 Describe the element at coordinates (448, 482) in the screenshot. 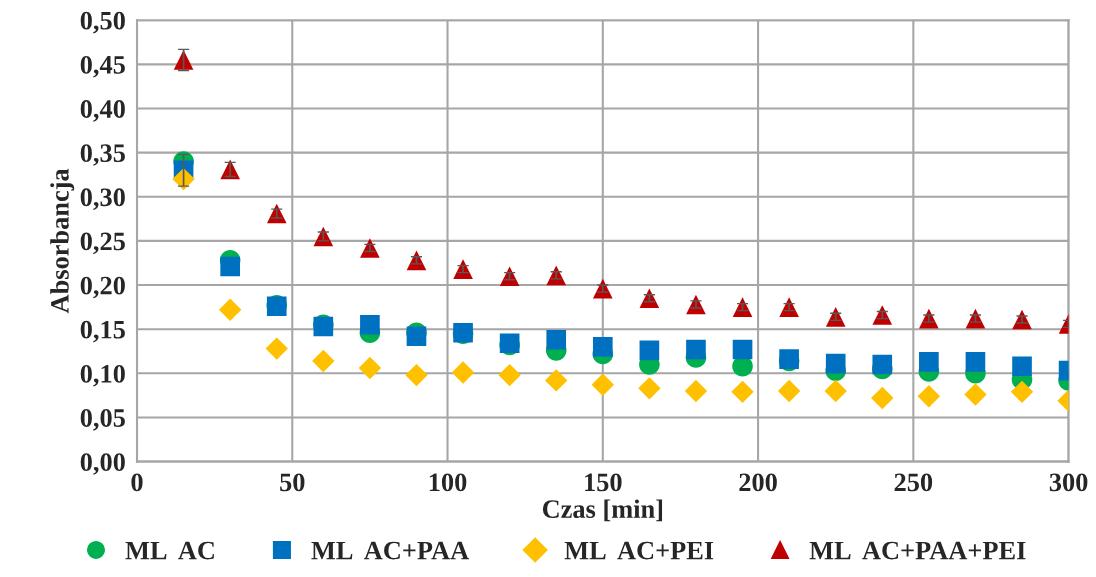

I see `x-tick-label: 100` at that location.